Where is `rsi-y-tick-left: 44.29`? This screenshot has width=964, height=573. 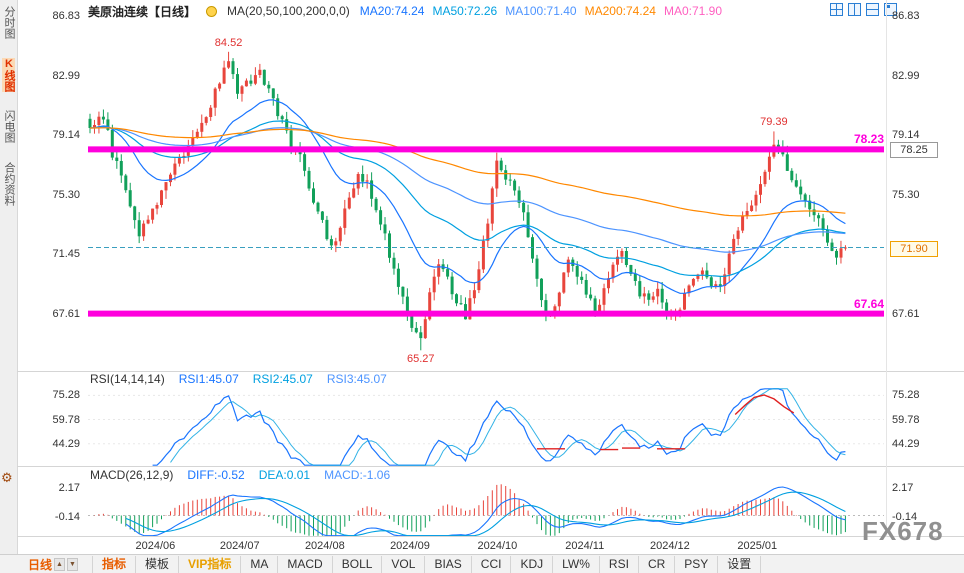 rsi-y-tick-left: 44.29 is located at coordinates (66, 443).